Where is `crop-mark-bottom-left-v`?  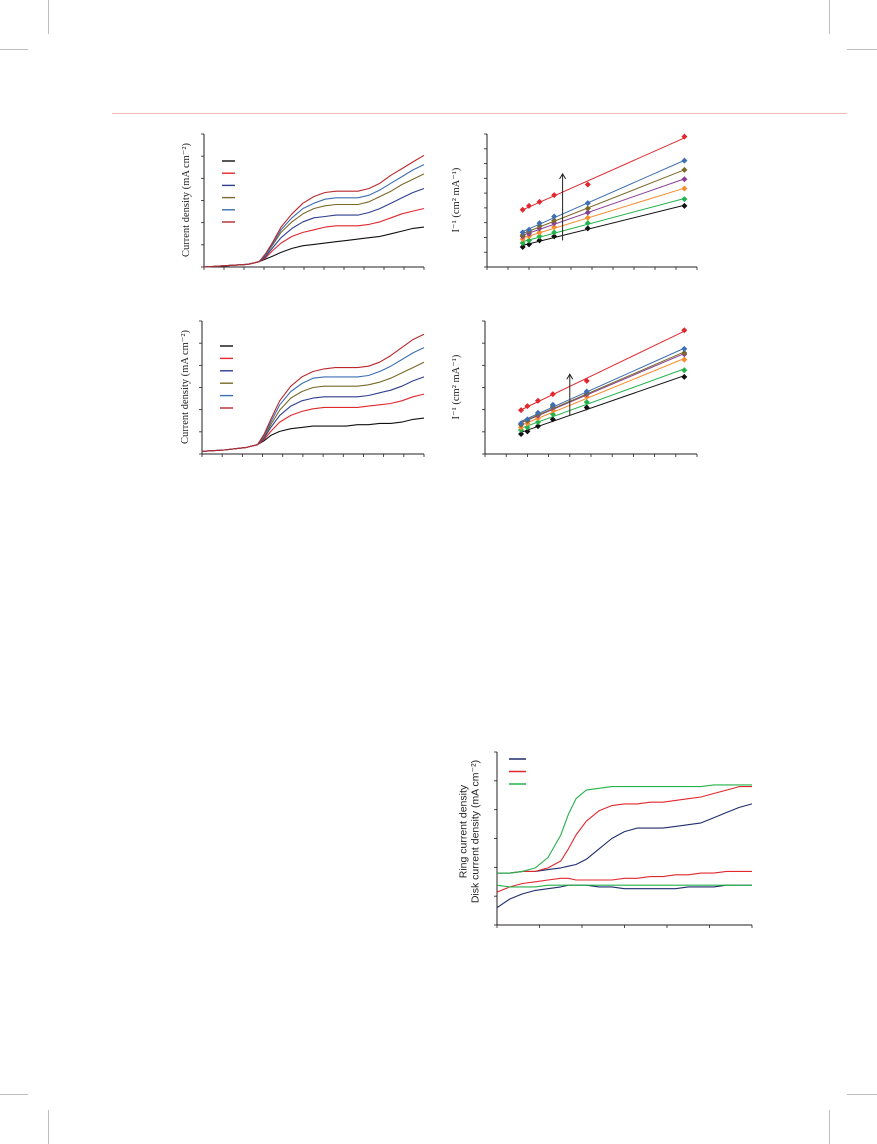
crop-mark-bottom-left-v is located at coordinates (48, 1127).